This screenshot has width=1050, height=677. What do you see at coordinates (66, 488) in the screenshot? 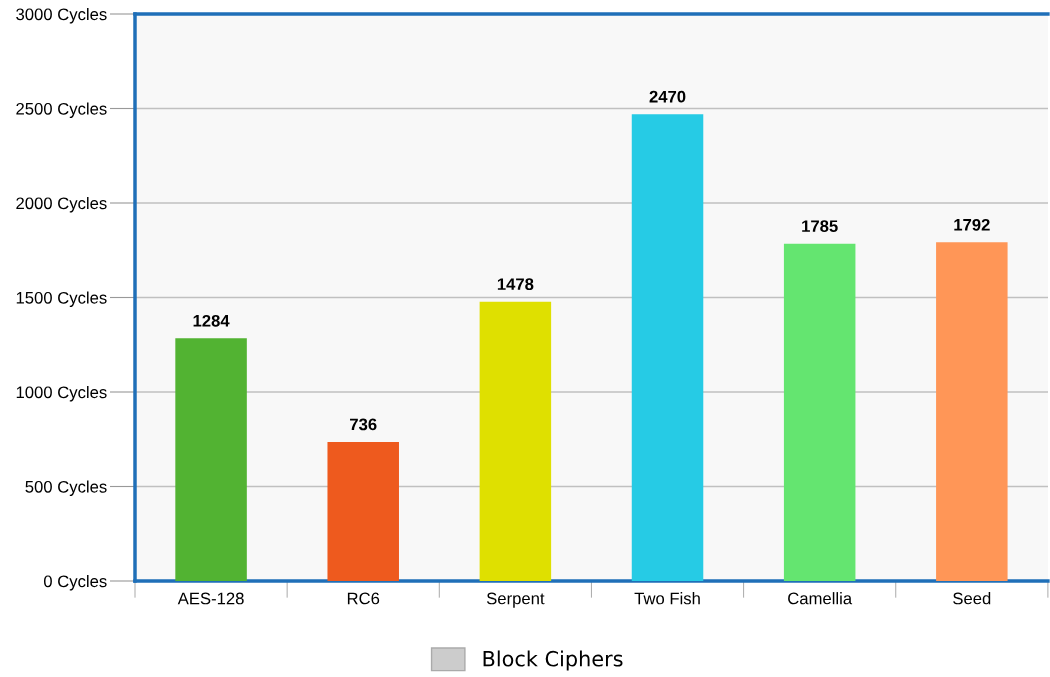
I see `y-tick-label: 500 Cycles` at bounding box center [66, 488].